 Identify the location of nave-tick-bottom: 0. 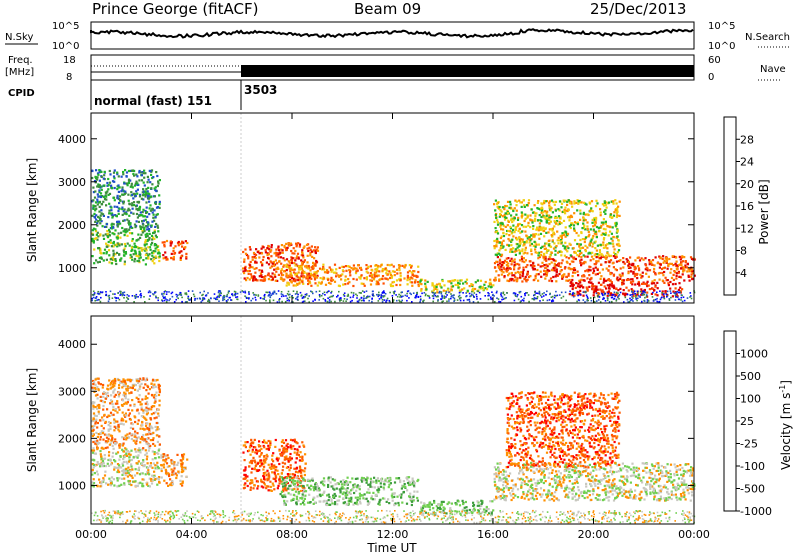
(711, 77).